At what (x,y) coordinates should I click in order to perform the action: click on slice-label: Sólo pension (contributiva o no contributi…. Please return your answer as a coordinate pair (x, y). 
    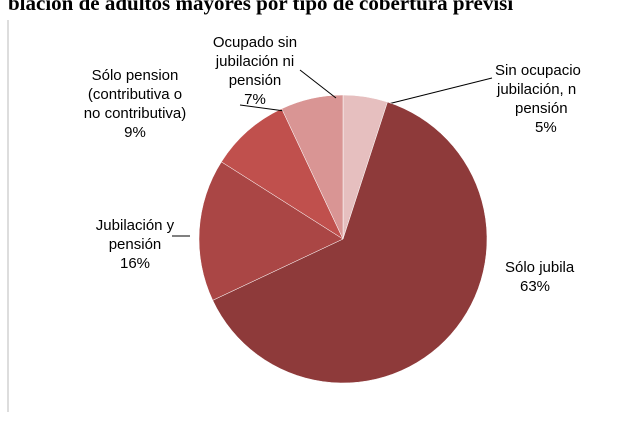
    Looking at the image, I should click on (135, 94).